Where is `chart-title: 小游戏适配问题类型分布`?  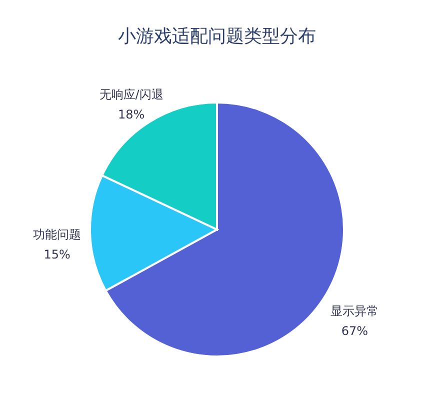
chart-title: 小游戏适配问题类型分布 is located at coordinates (217, 36).